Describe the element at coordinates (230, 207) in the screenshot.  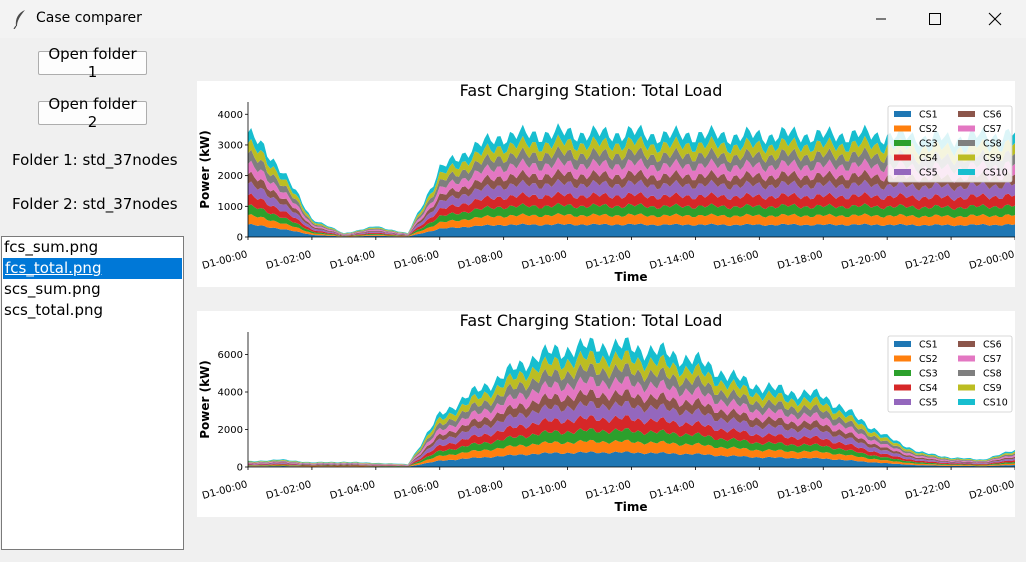
I see `y-tick-label: 1000` at that location.